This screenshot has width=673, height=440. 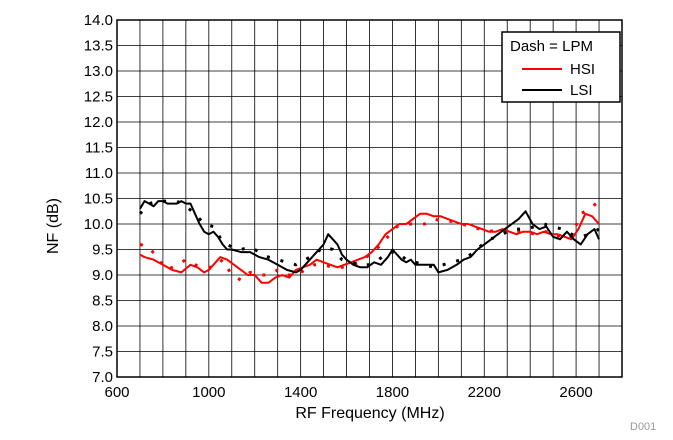 What do you see at coordinates (102, 352) in the screenshot?
I see `y-tick-label: 7.5` at bounding box center [102, 352].